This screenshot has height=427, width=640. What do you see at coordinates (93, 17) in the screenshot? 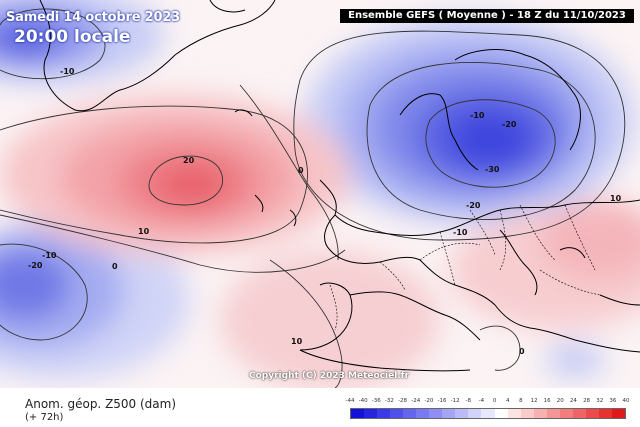
I see `forecast-date: Samedi 14 octobre 2023` at bounding box center [93, 17].